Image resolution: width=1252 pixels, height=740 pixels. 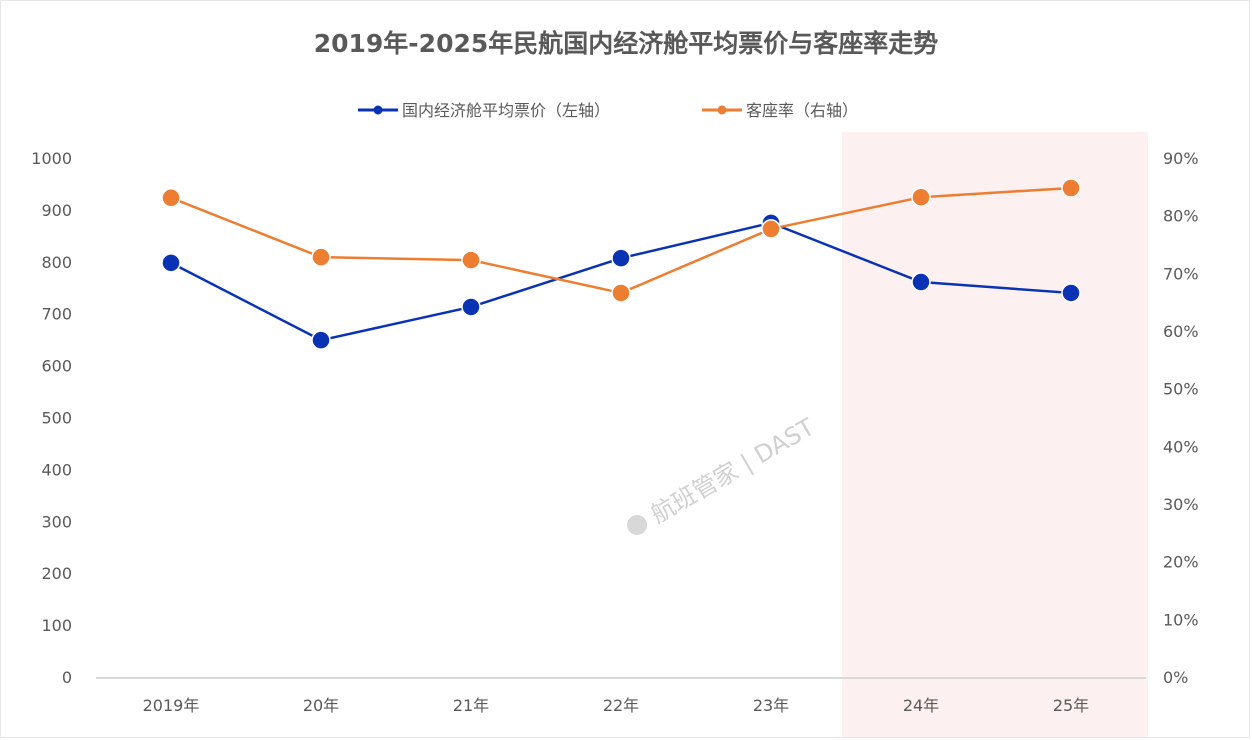 I want to click on legend-item: 客座率（右轴）, so click(x=780, y=110).